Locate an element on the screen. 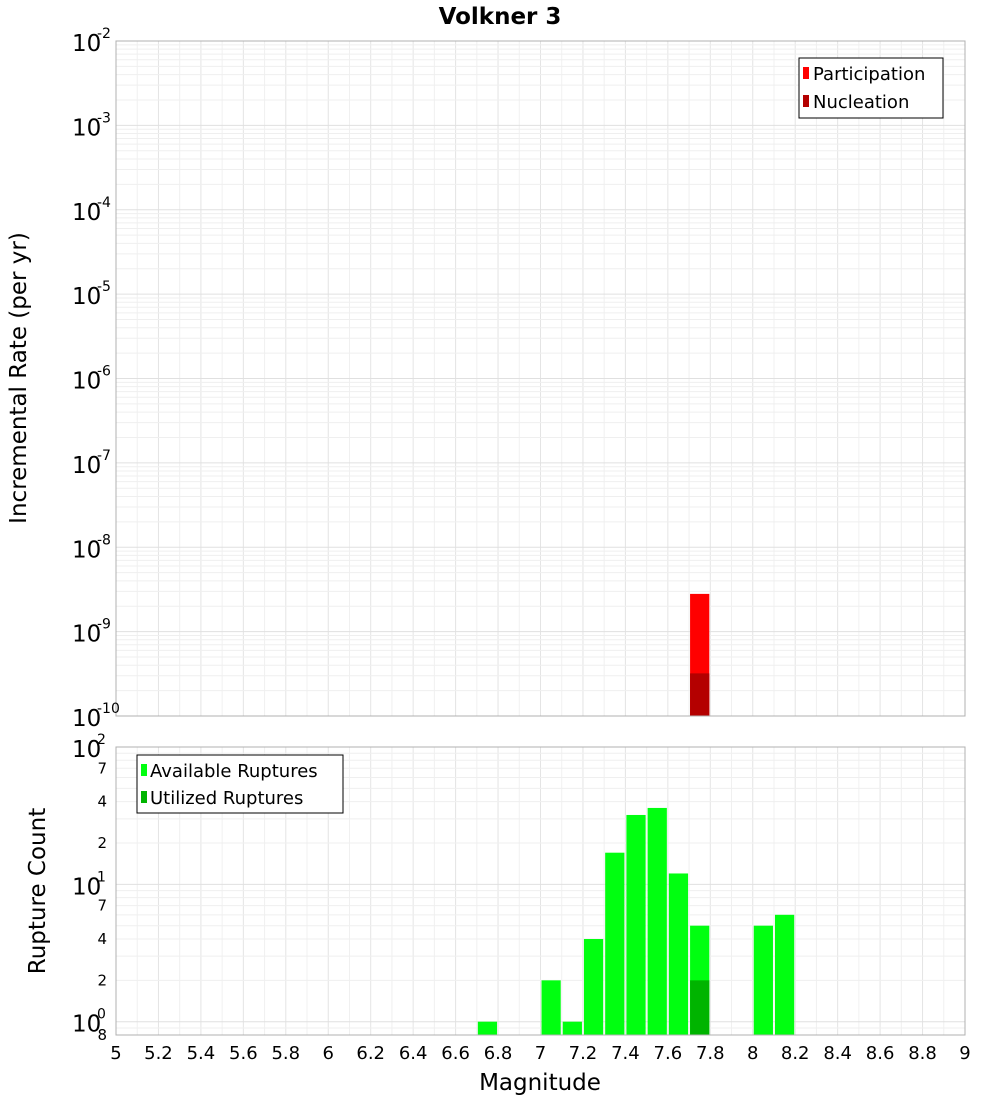 This screenshot has height=1100, width=1000. x-tick-label: 7 is located at coordinates (540, 1053).